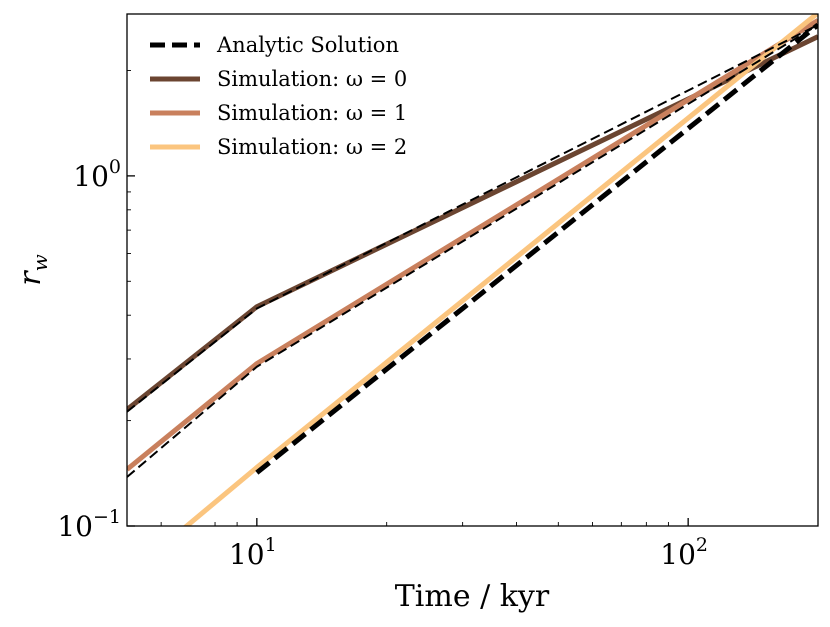 Image resolution: width=830 pixels, height=627 pixels. I want to click on legend-label: Simulation: ω = 2, so click(312, 147).